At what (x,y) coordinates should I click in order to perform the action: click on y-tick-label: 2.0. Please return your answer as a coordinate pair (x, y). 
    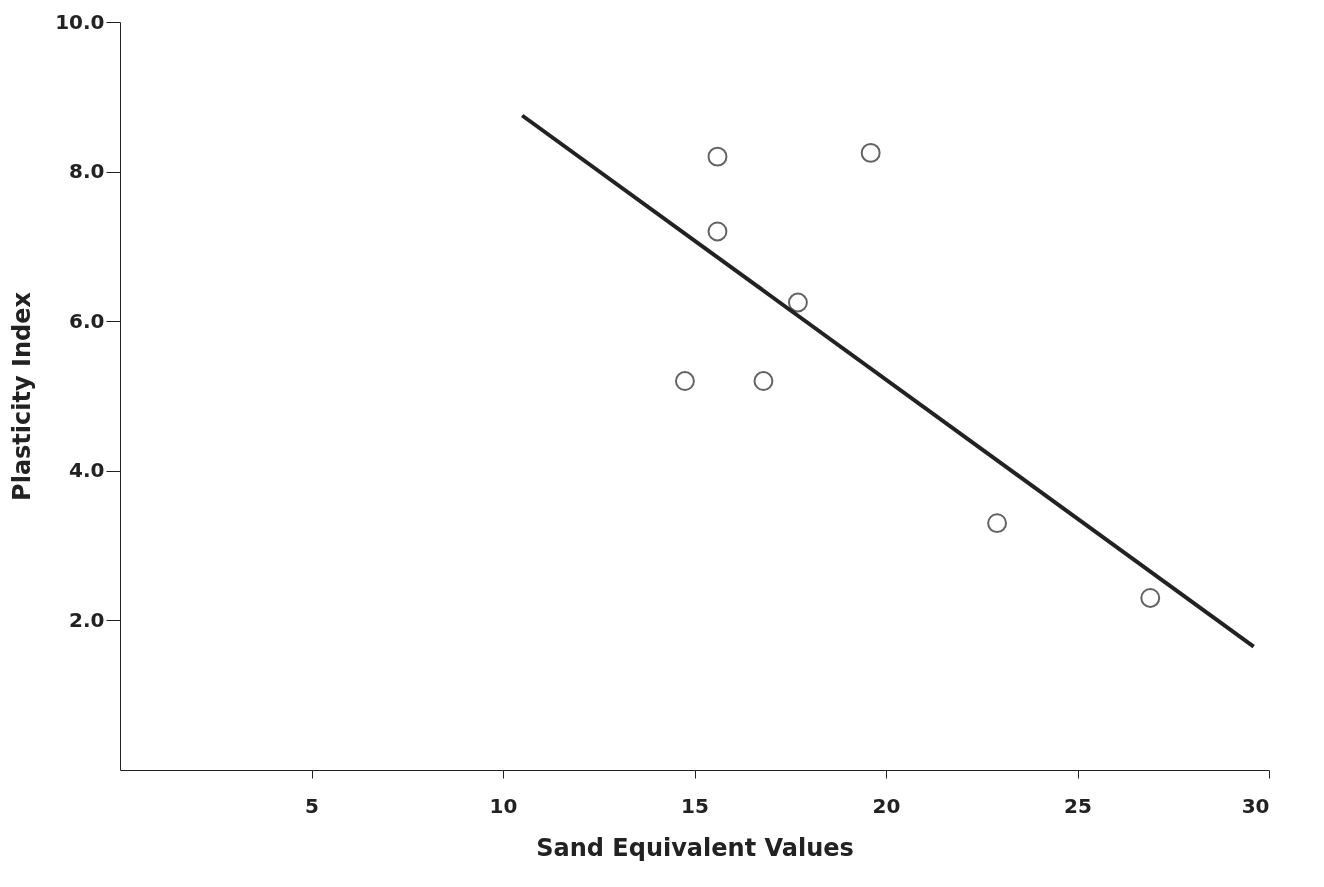
    Looking at the image, I should click on (87, 619).